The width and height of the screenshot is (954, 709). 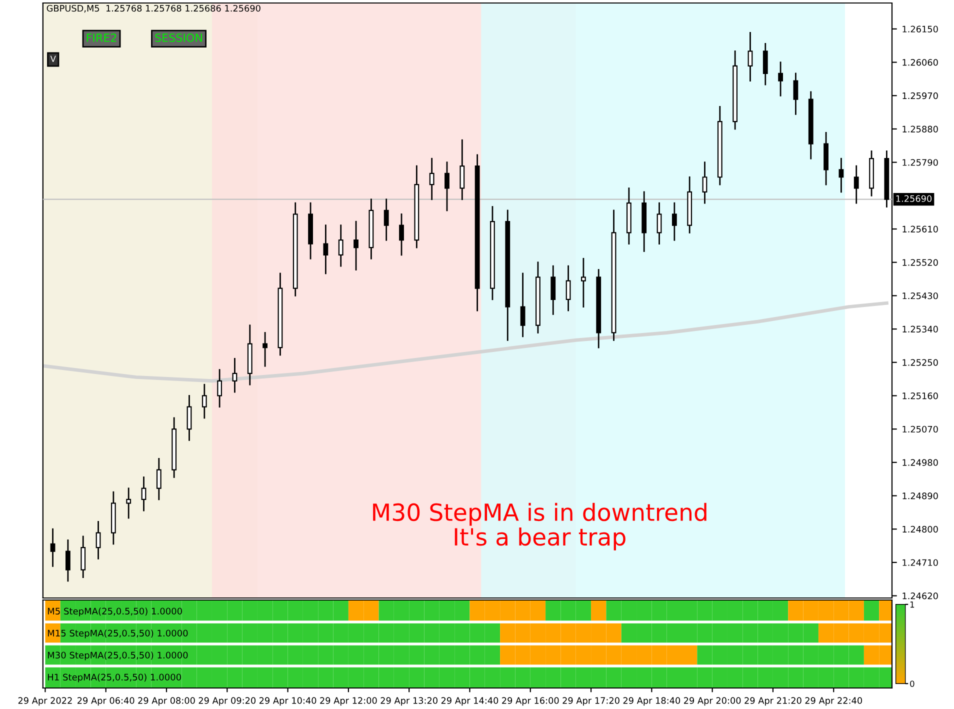 I want to click on x-tick-label: 29 Apr 10:40, so click(x=287, y=701).